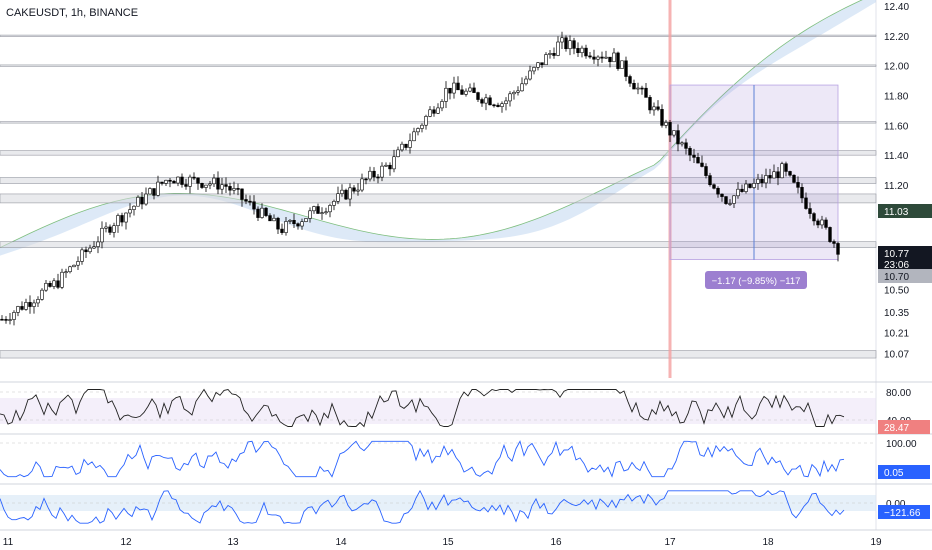  Describe the element at coordinates (896, 212) in the screenshot. I see `level-price-label: 11.03` at that location.